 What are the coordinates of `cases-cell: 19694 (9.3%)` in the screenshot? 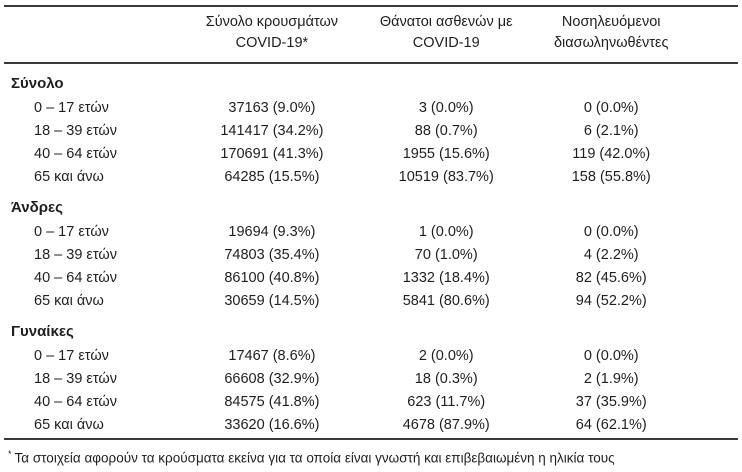 It's located at (272, 231).